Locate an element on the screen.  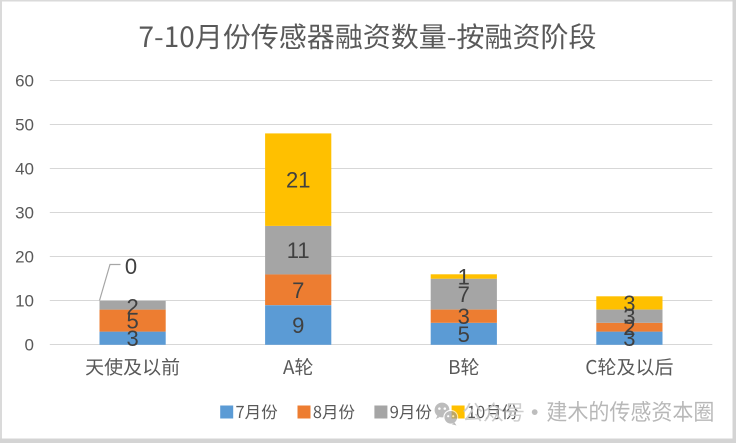
svg-text: 21 is located at coordinates (298, 180).